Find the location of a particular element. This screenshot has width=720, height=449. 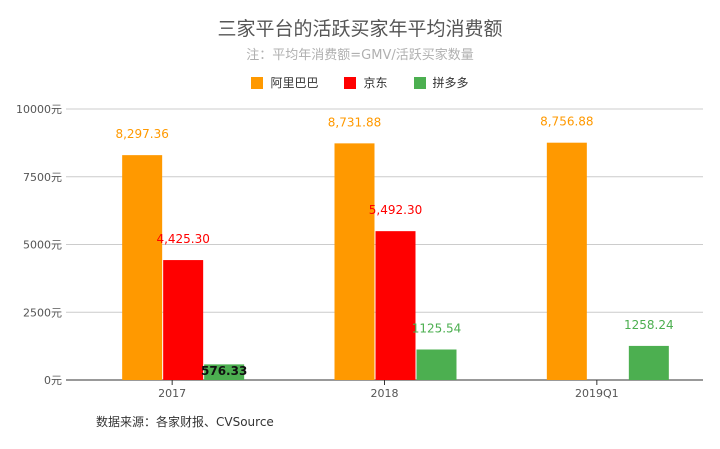

data-label: 8,731.88 is located at coordinates (354, 122).